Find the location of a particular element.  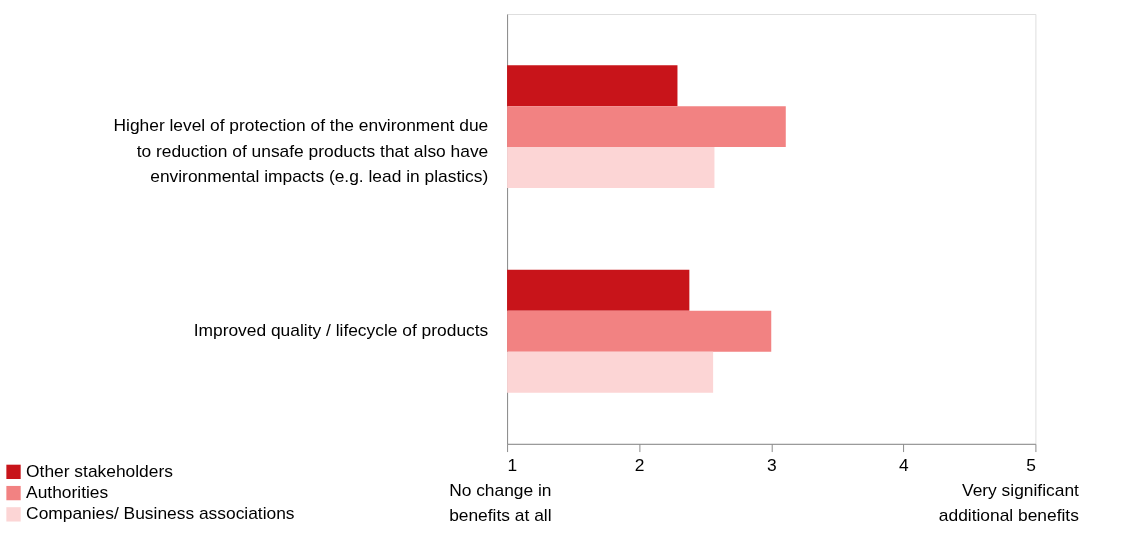

x-tick-label: 3 is located at coordinates (771, 465).